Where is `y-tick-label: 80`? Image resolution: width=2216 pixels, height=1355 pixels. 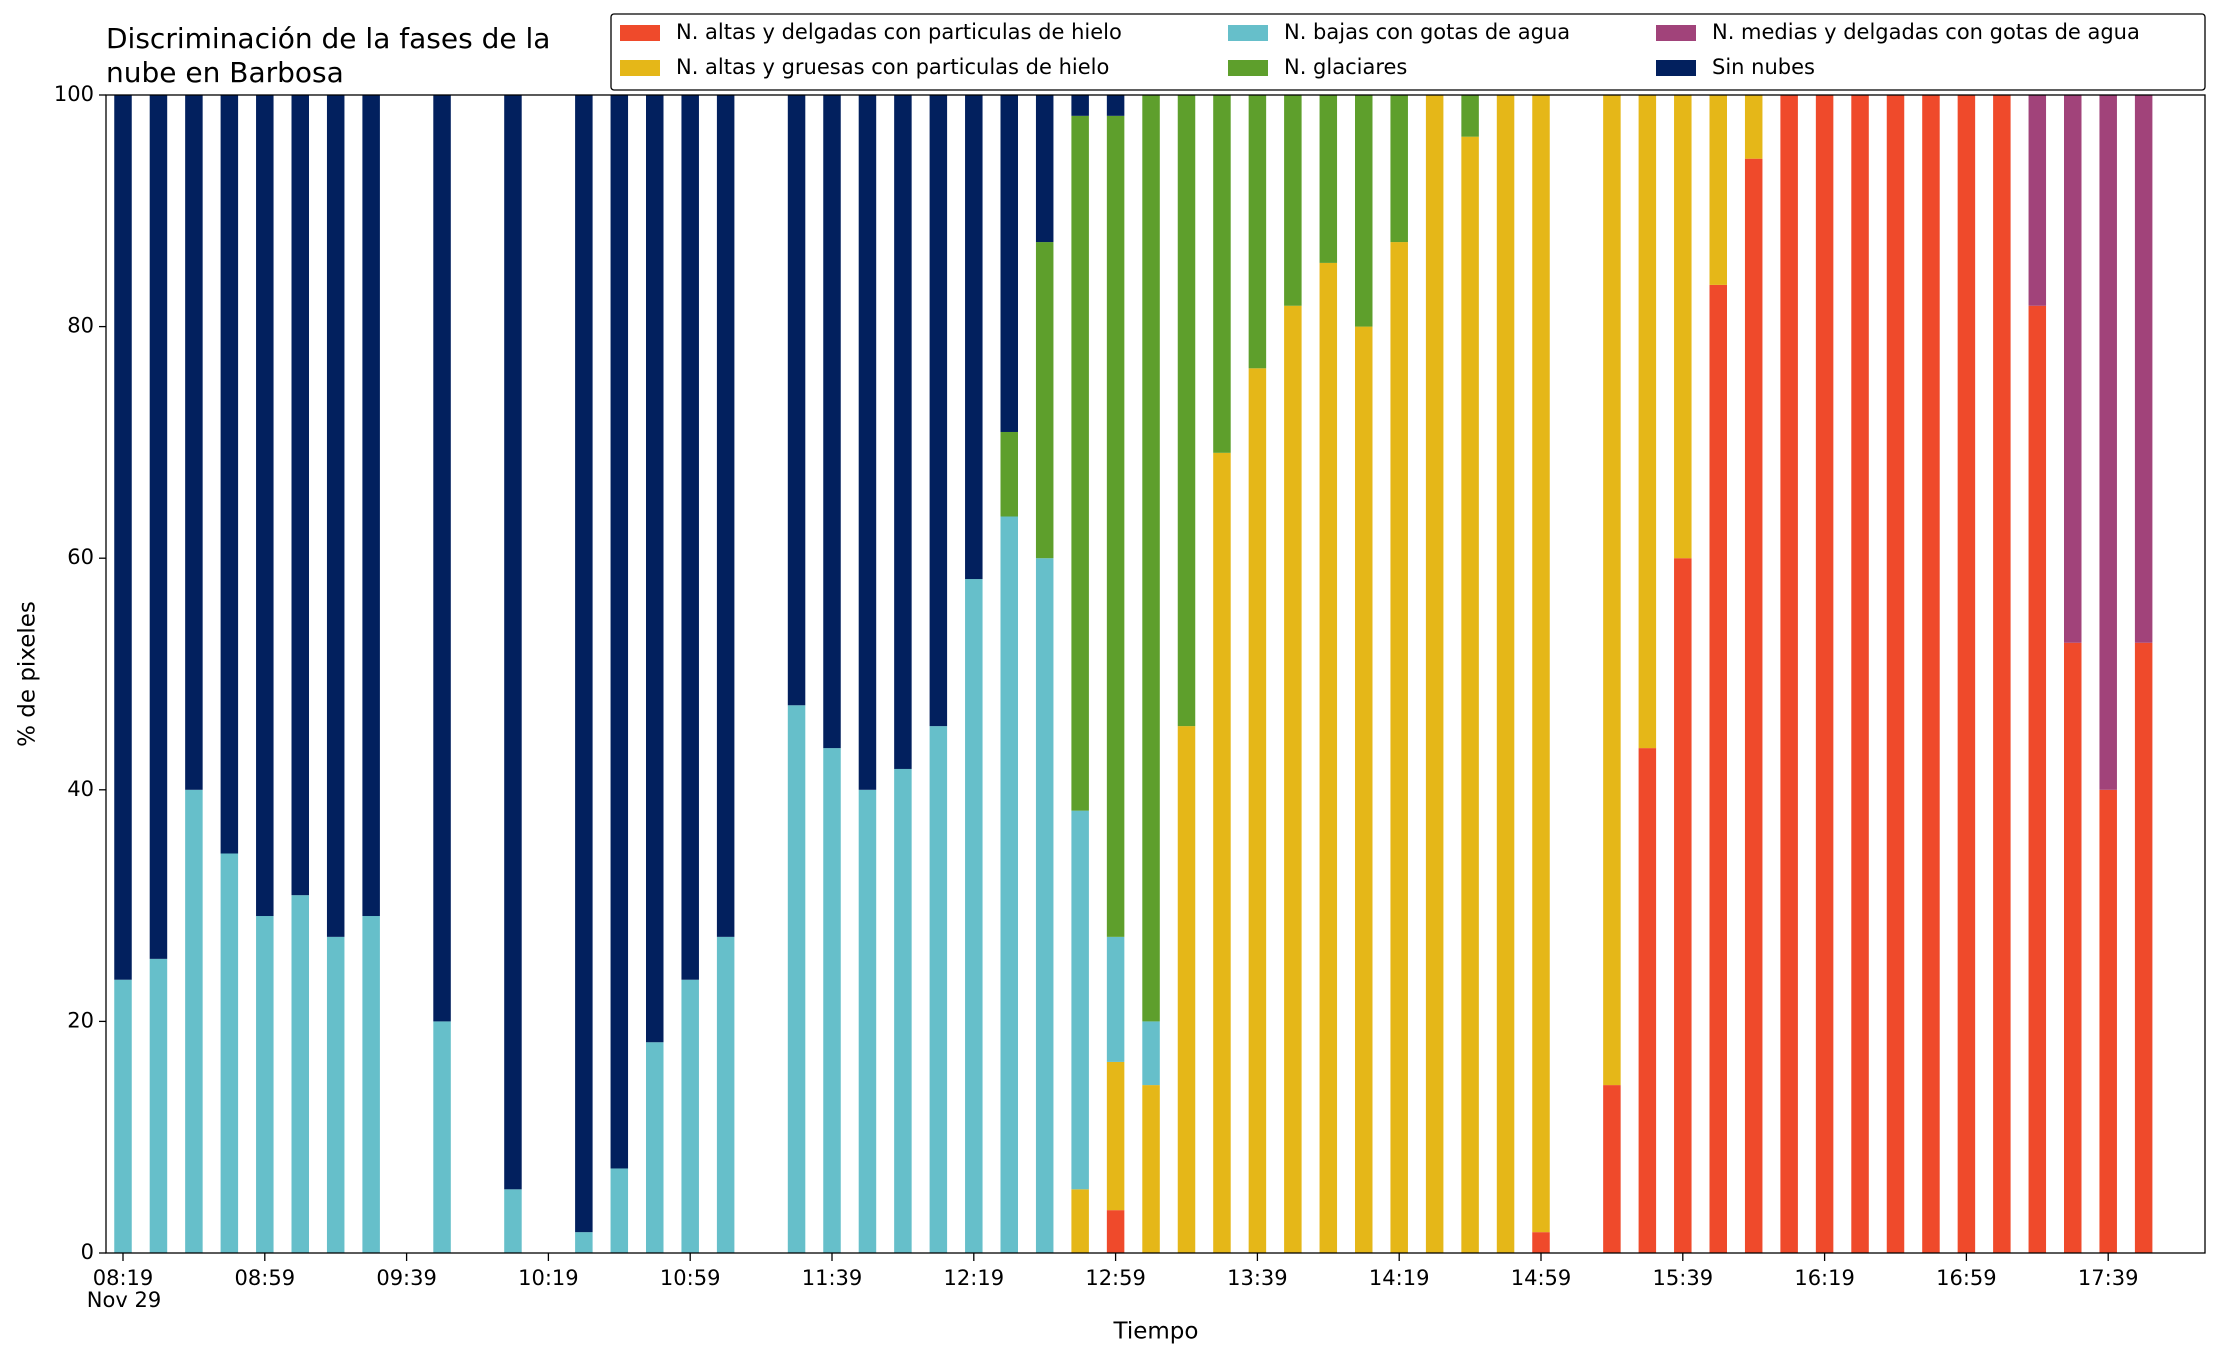
y-tick-label: 80 is located at coordinates (80, 326).